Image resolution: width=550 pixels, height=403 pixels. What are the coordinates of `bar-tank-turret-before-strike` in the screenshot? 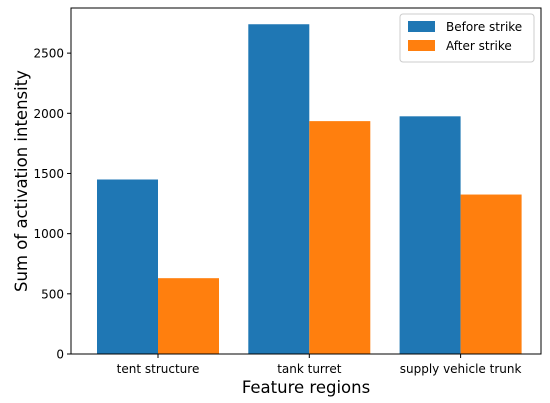 It's located at (279, 189).